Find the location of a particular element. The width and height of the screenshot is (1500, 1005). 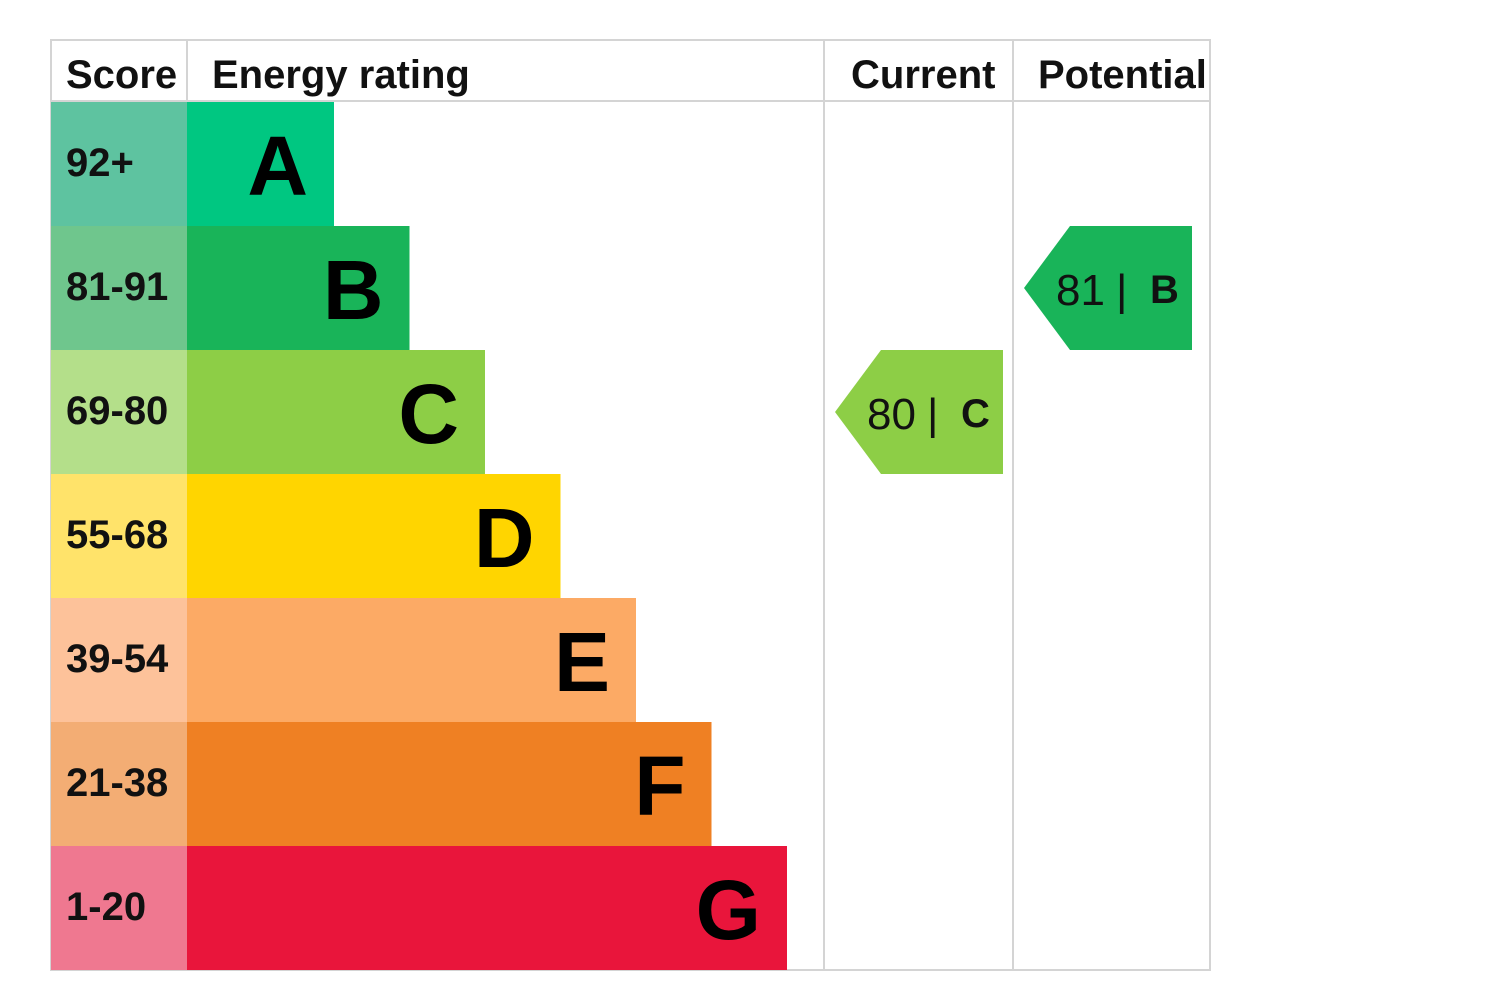

score-label-f: 21-38 is located at coordinates (117, 783).